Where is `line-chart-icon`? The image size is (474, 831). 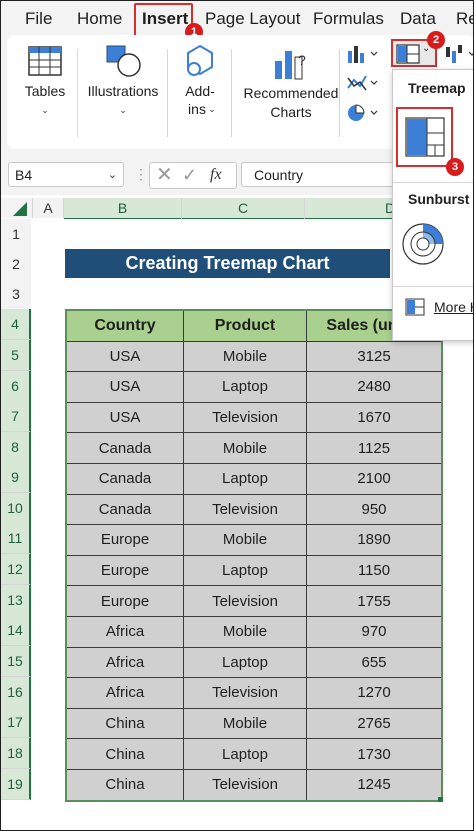 line-chart-icon is located at coordinates (363, 83).